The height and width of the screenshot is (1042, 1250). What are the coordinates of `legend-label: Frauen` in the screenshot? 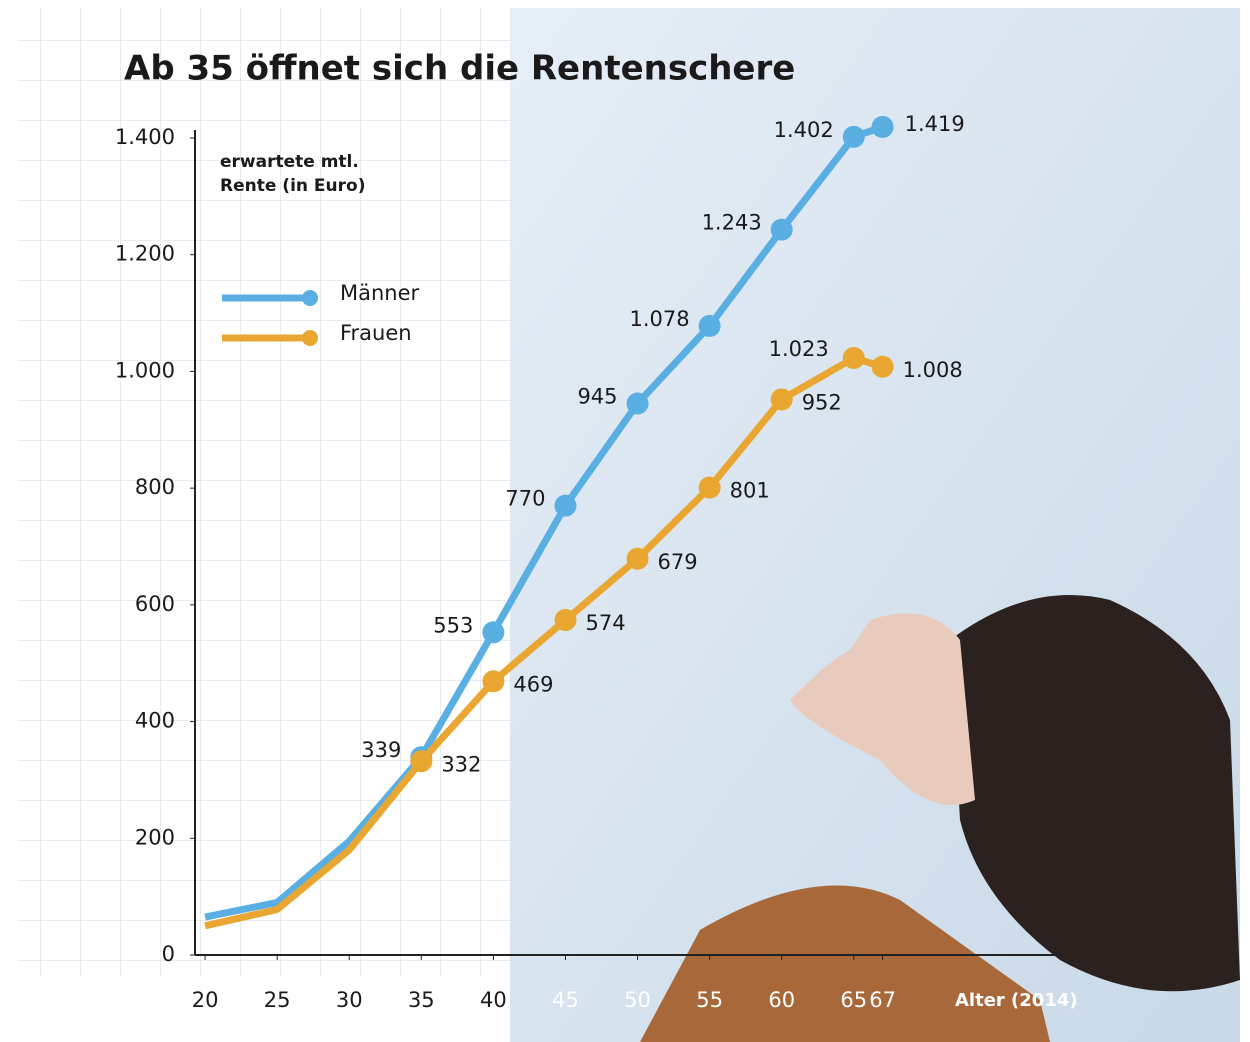 It's located at (376, 333).